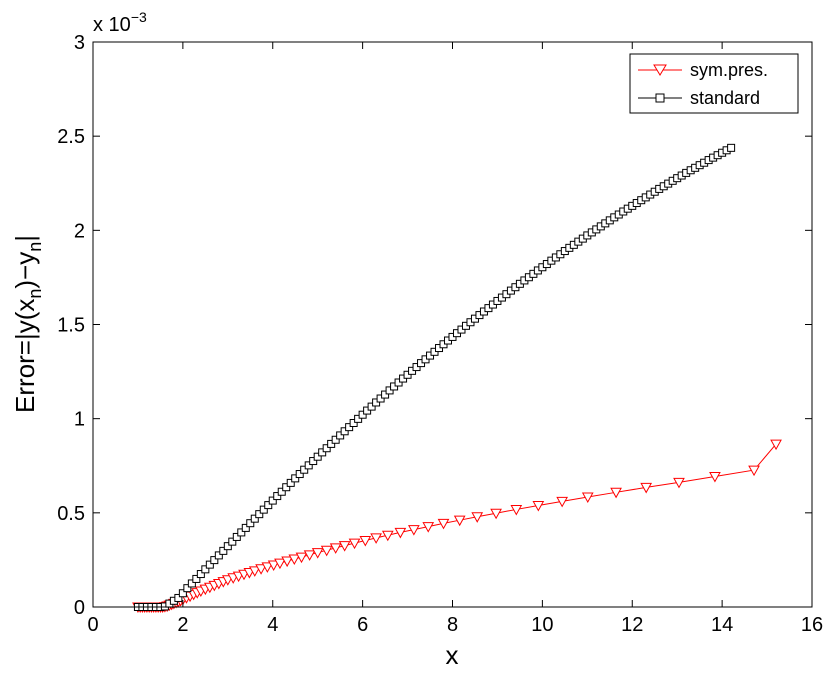 The image size is (830, 673). Describe the element at coordinates (272, 625) in the screenshot. I see `x-tick-label: 4` at that location.